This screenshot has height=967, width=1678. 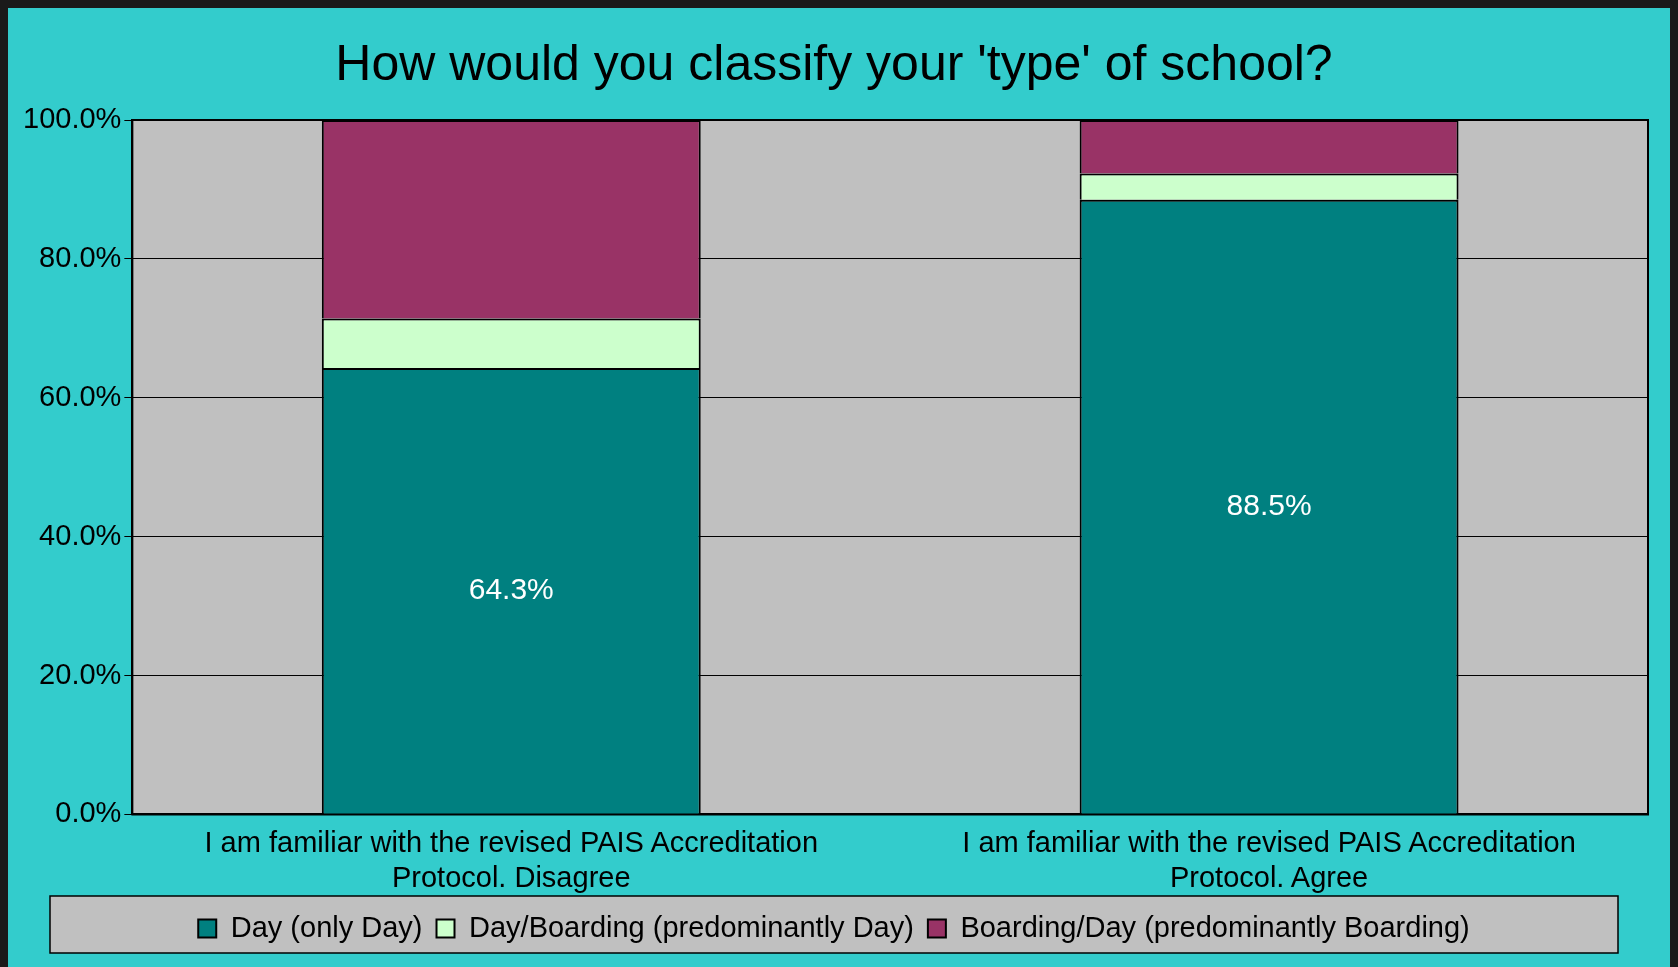 What do you see at coordinates (326, 926) in the screenshot?
I see `legend-label: Day (only Day)` at bounding box center [326, 926].